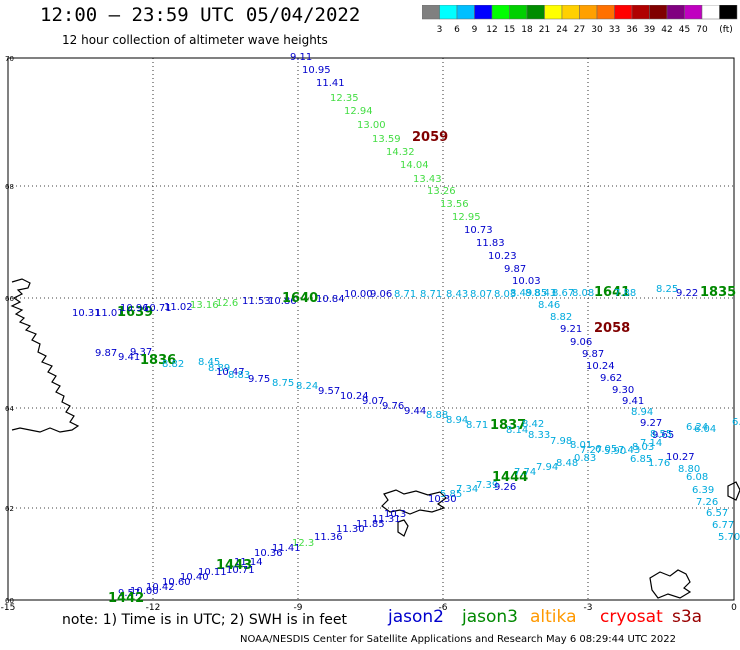  What do you see at coordinates (490, 243) in the screenshot?
I see `swh-value: 11.83` at bounding box center [490, 243].